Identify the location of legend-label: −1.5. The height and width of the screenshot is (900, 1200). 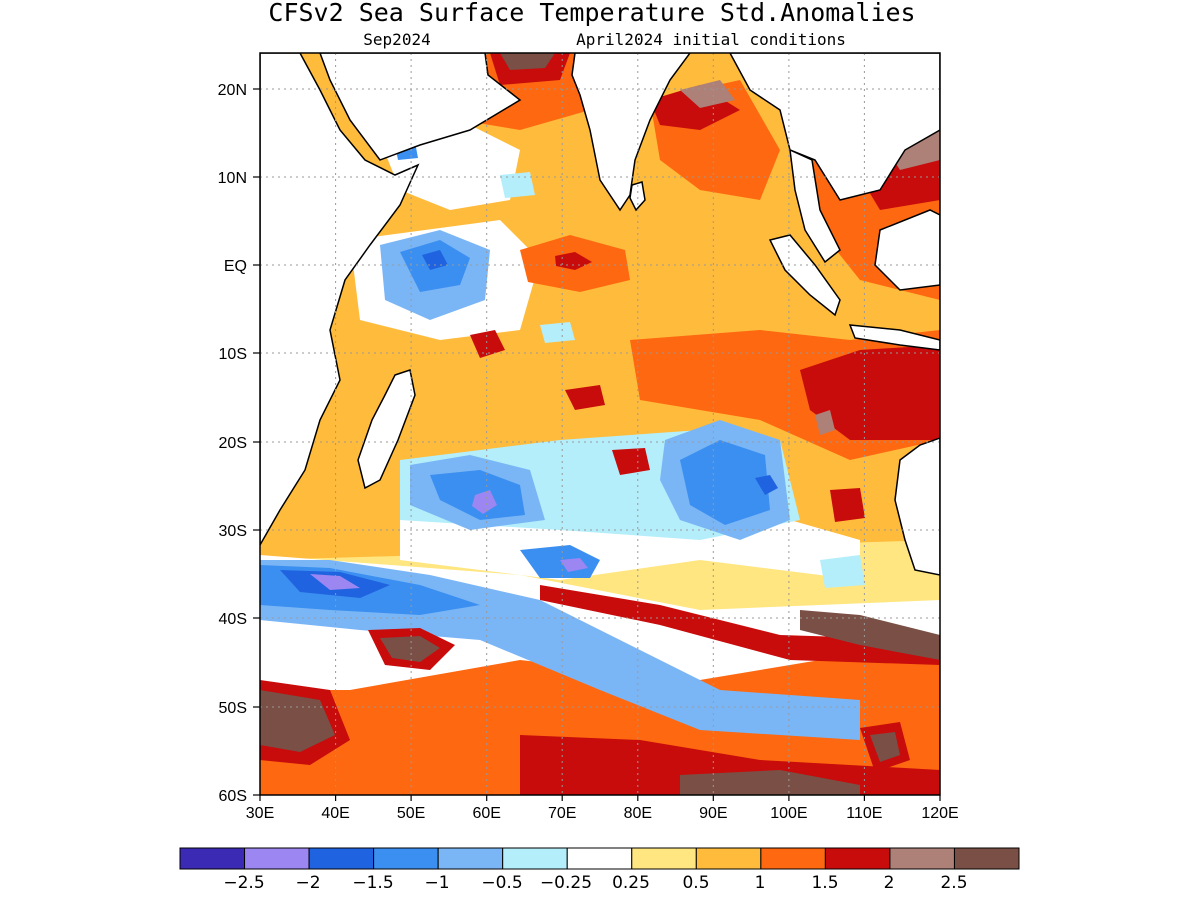
(372, 883).